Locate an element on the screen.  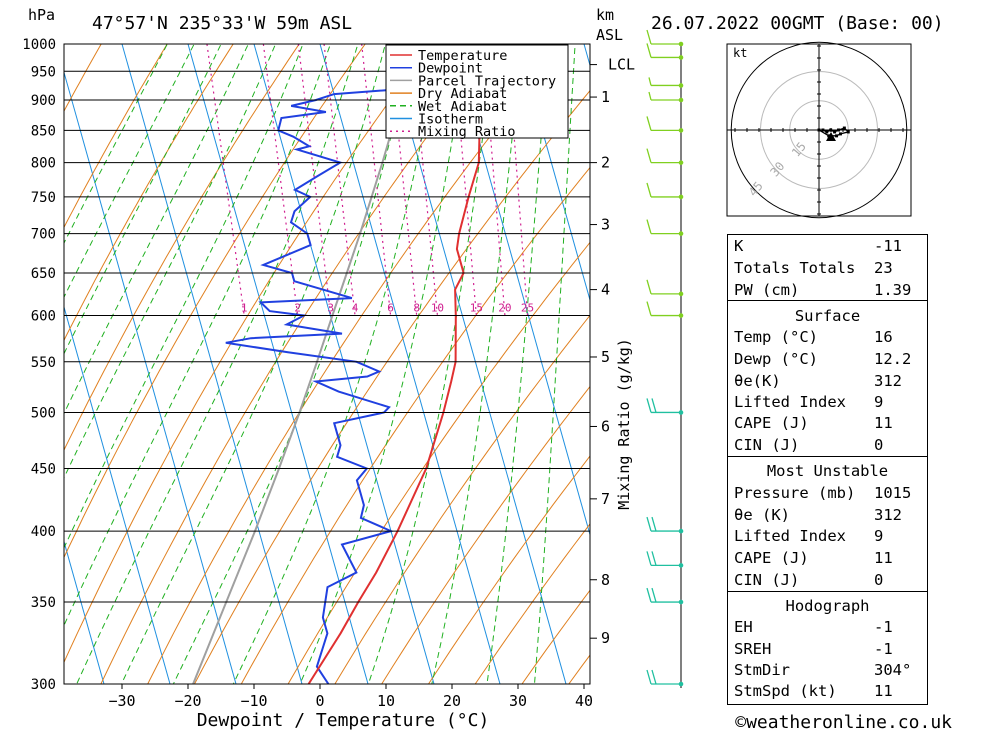
index-row-k: K-11 is located at coordinates (827, 246).